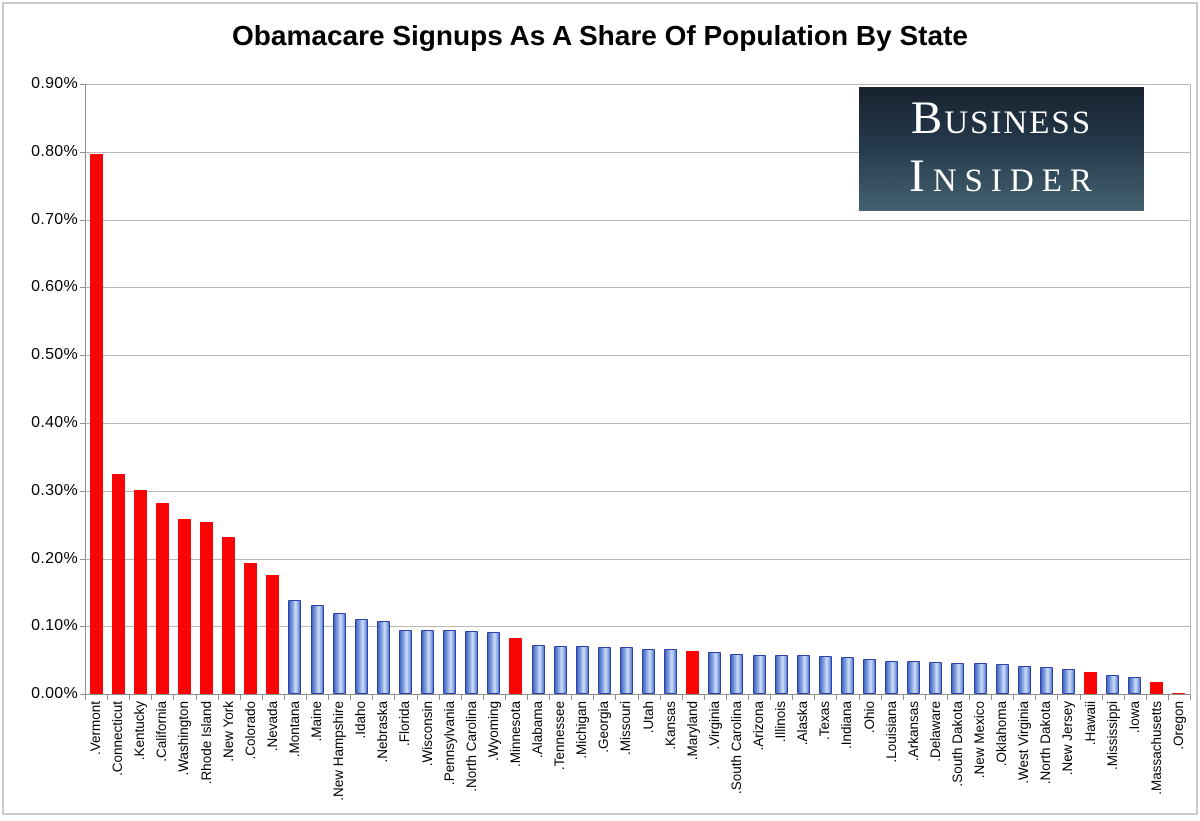  I want to click on x-axis-label-arizona: .Arizona, so click(759, 726).